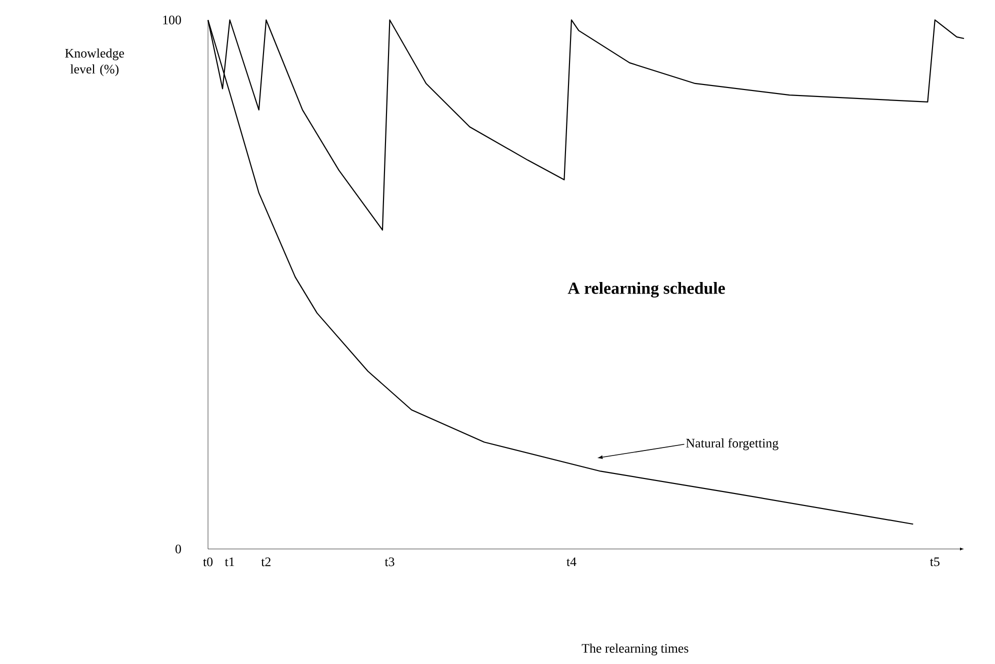 Image resolution: width=995 pixels, height=664 pixels. I want to click on y-axis-title: Knowledge level (%), so click(94, 62).